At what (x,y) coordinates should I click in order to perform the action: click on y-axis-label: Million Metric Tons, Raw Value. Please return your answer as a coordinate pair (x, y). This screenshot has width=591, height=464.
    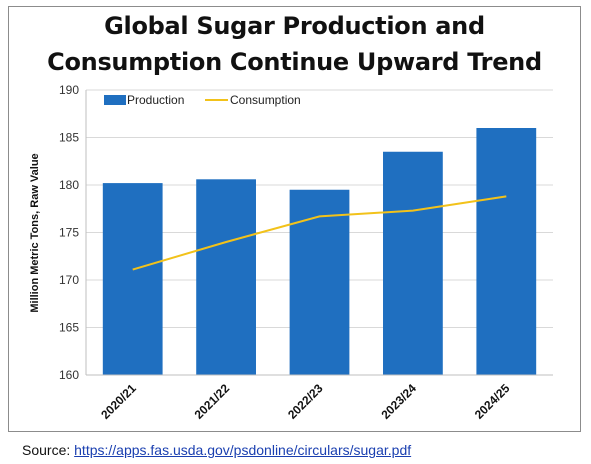
    Looking at the image, I should click on (35, 232).